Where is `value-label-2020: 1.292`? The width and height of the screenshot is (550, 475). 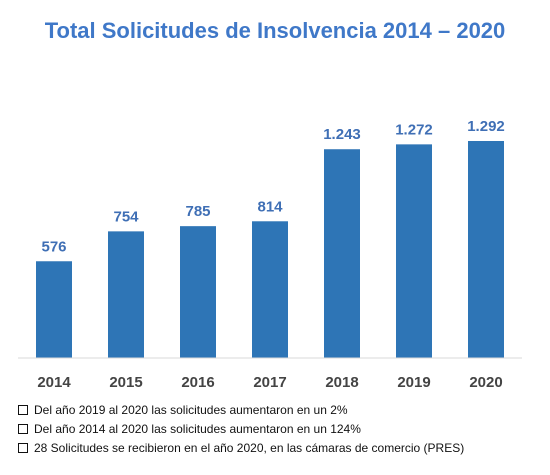
value-label-2020: 1.292 is located at coordinates (486, 126).